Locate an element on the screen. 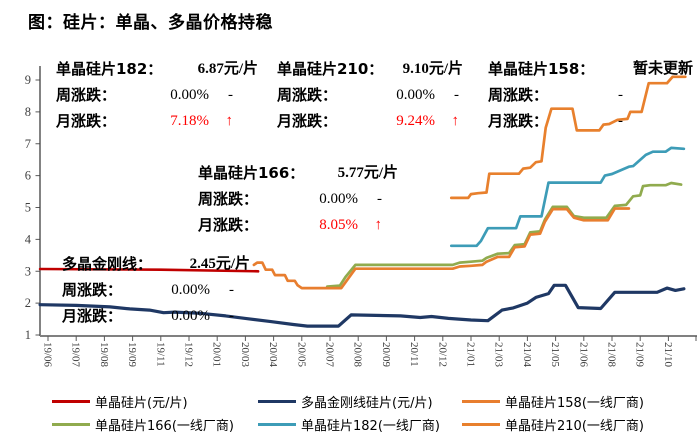 Image resolution: width=700 pixels, height=448 pixels. svg-text: 19/08 is located at coordinates (104, 355).